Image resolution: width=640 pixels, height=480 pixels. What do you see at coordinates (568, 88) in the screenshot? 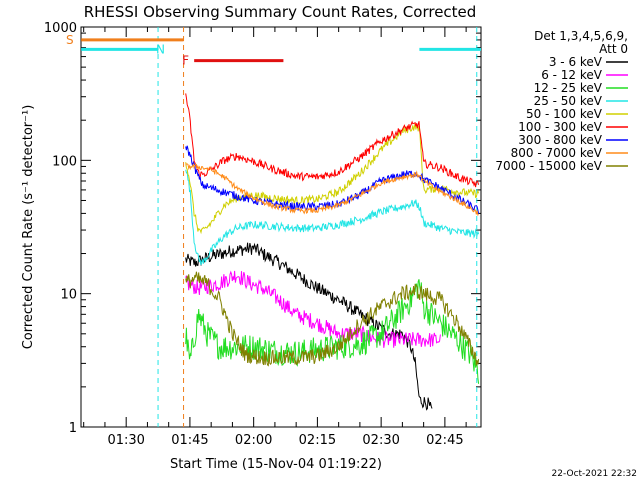
I see `legend-label: 12 - 25 keV` at bounding box center [568, 88].